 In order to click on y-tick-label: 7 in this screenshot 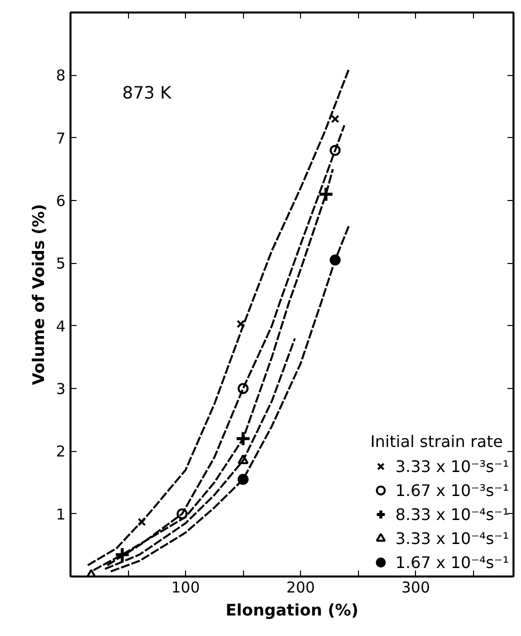, I will do `click(61, 138)`.